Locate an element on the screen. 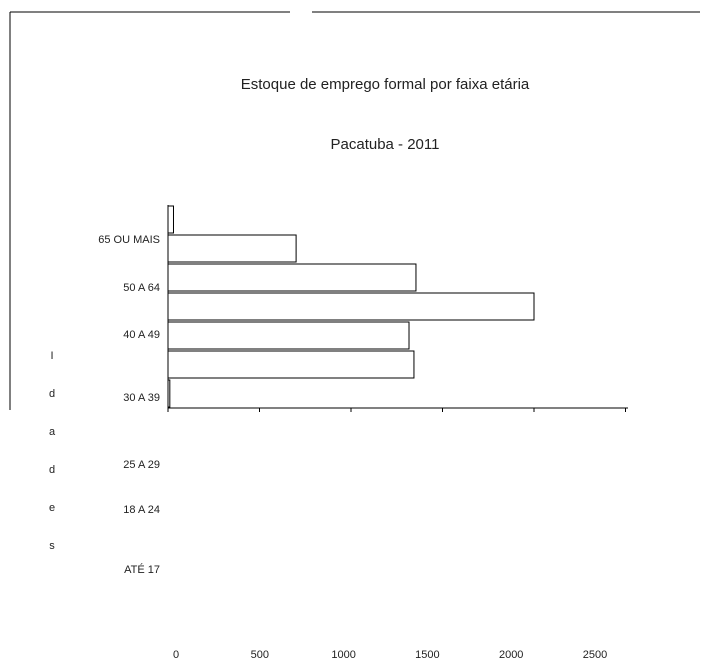 This screenshot has width=708, height=662. y-tick-label: ATÉ 17 is located at coordinates (142, 569).